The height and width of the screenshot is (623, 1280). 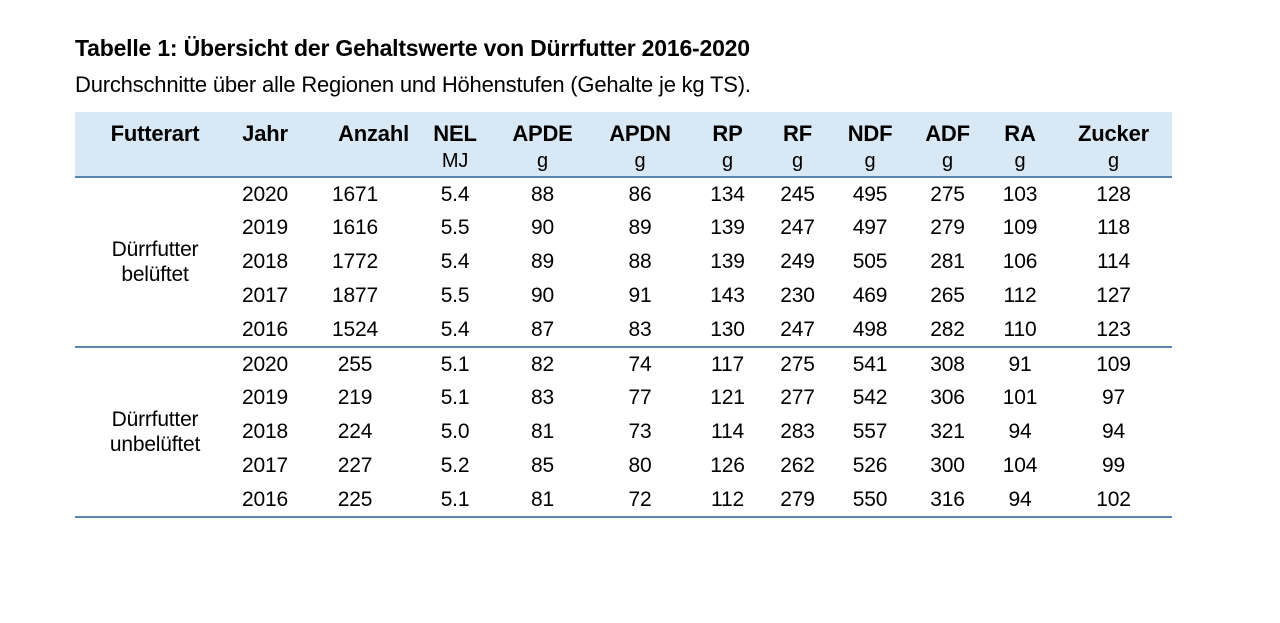 I want to click on cell-apde: 85, so click(x=542, y=465).